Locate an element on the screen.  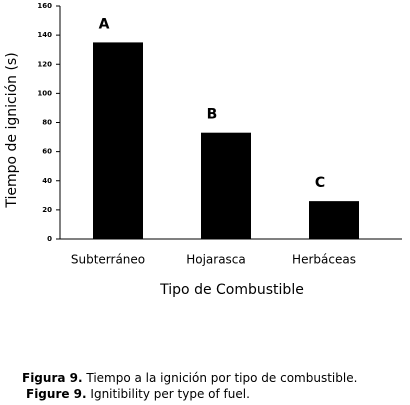
y-tick-label: 80 is located at coordinates (47, 123).